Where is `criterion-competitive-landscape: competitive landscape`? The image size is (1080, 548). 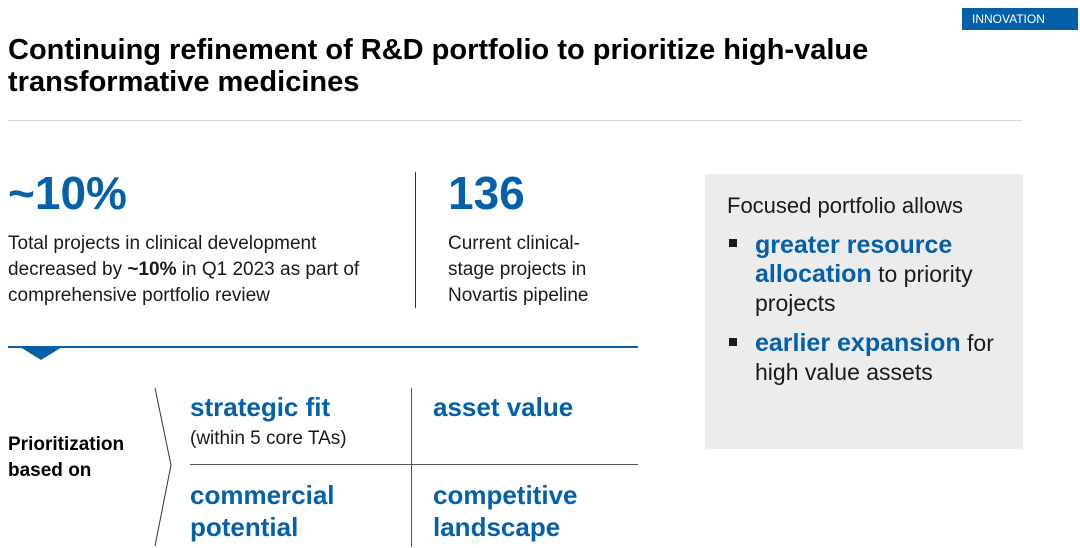 criterion-competitive-landscape: competitive landscape is located at coordinates (505, 511).